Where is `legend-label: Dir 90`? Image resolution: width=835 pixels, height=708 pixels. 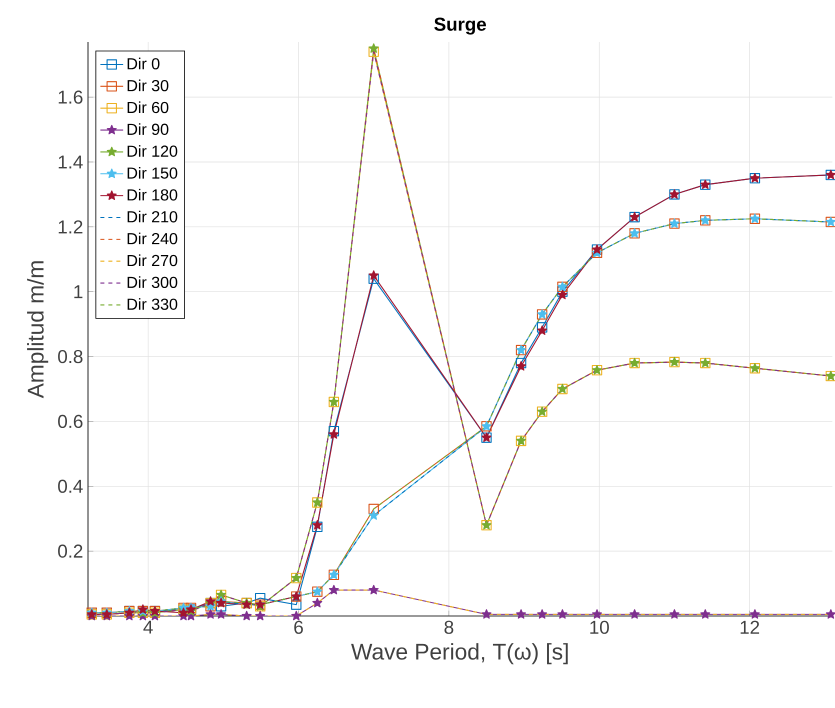 legend-label: Dir 90 is located at coordinates (148, 129).